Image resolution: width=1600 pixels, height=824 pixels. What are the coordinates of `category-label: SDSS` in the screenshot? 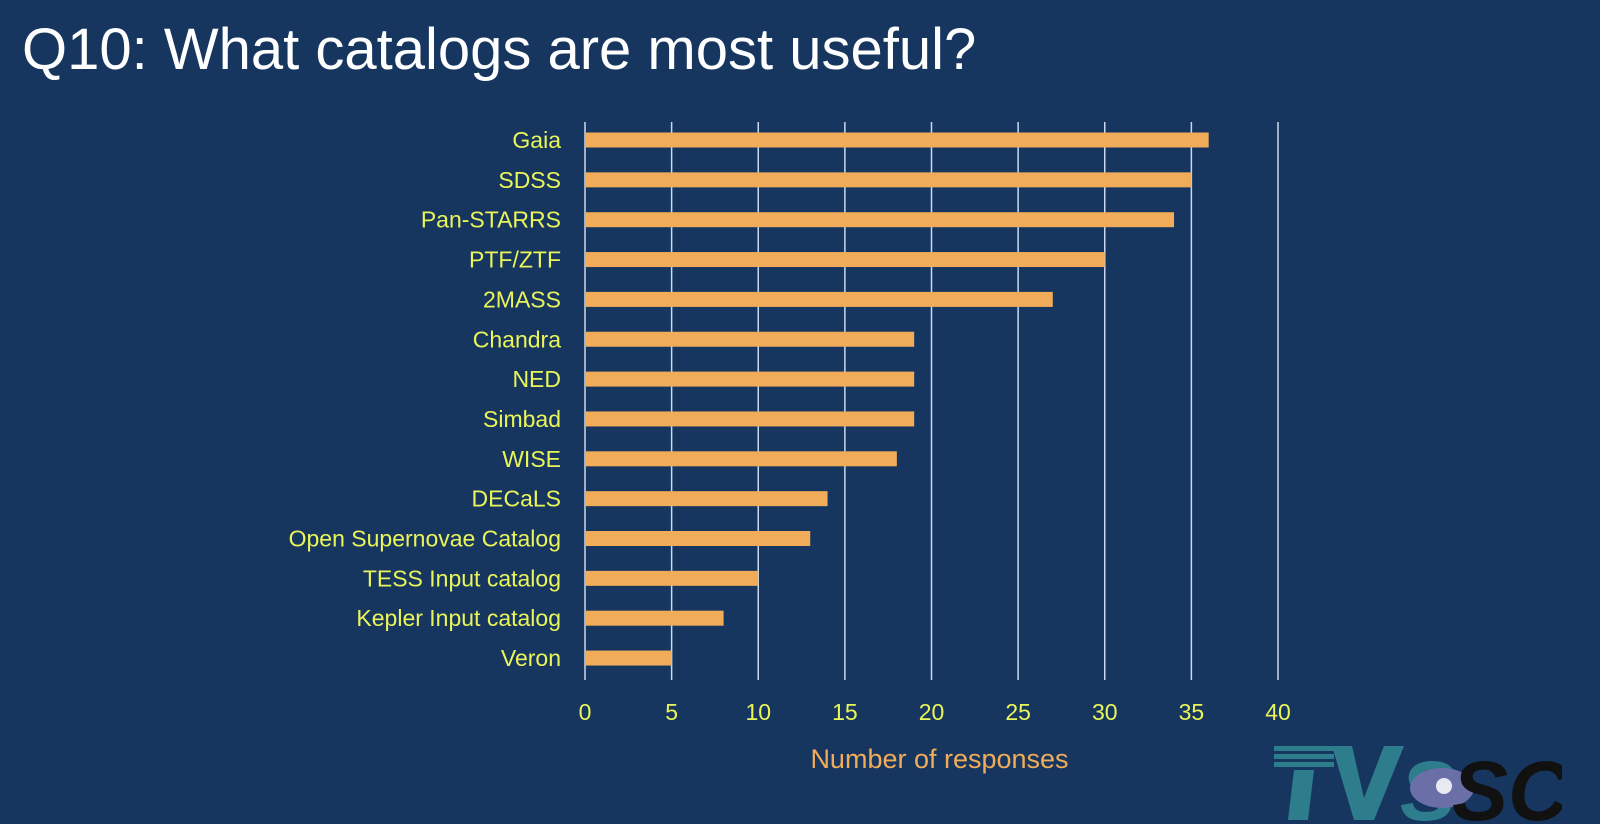 It's located at (529, 180).